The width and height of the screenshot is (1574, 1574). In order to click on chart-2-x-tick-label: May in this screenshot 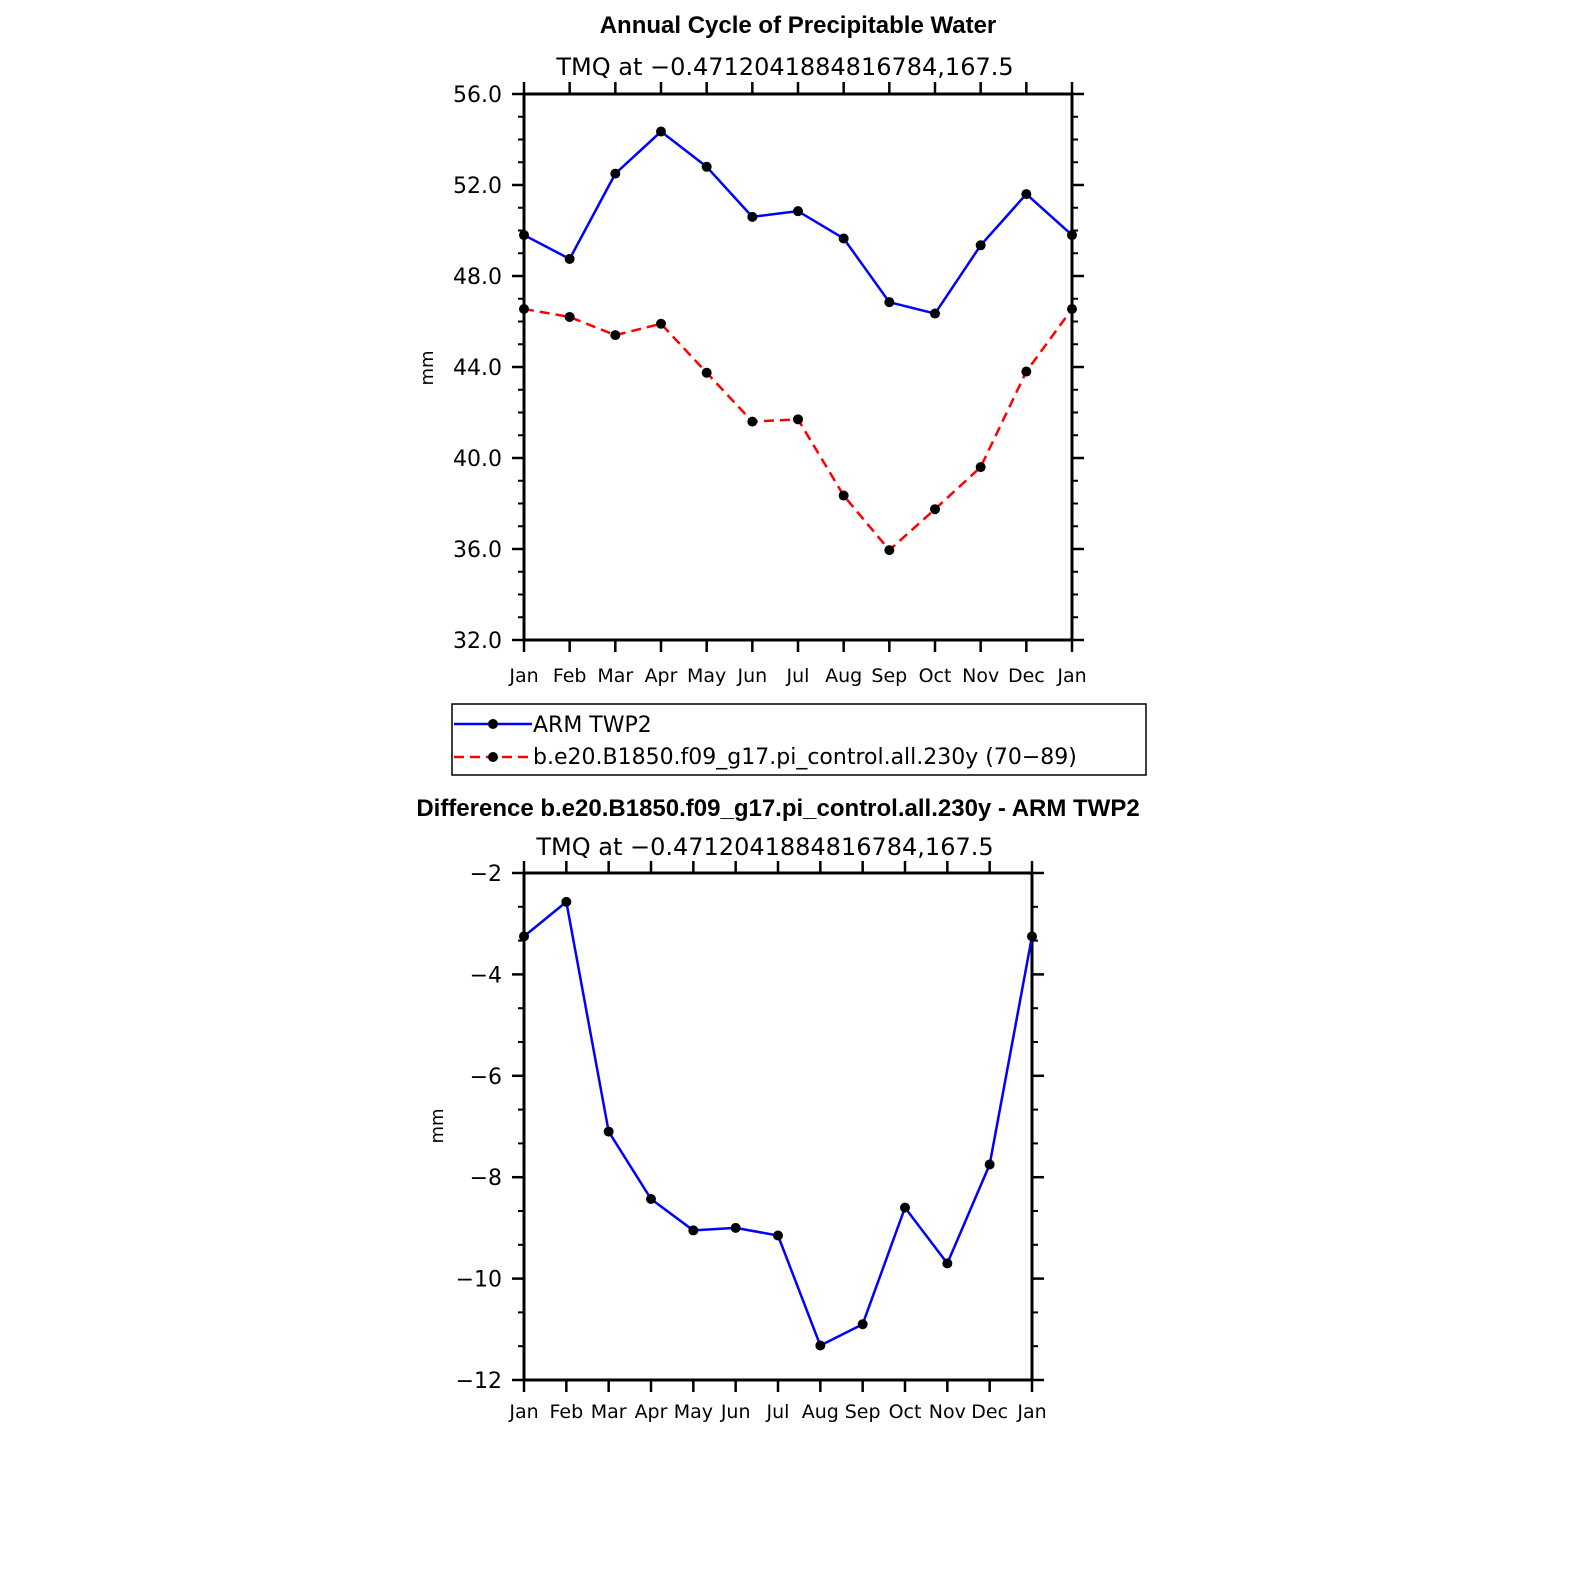, I will do `click(693, 1412)`.